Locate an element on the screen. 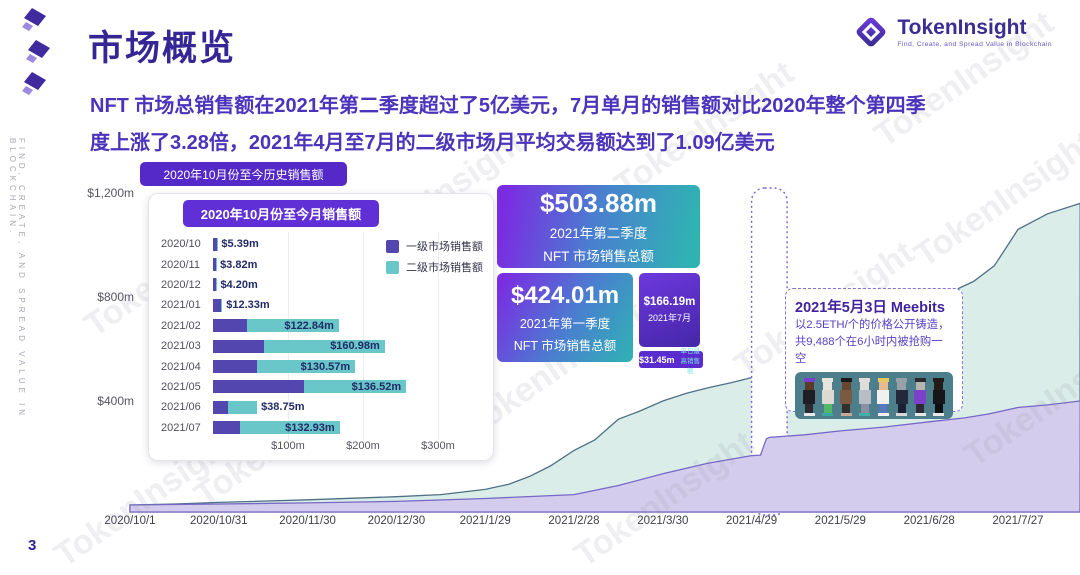  q2-line2: NFT 市场销售总额 is located at coordinates (598, 255).